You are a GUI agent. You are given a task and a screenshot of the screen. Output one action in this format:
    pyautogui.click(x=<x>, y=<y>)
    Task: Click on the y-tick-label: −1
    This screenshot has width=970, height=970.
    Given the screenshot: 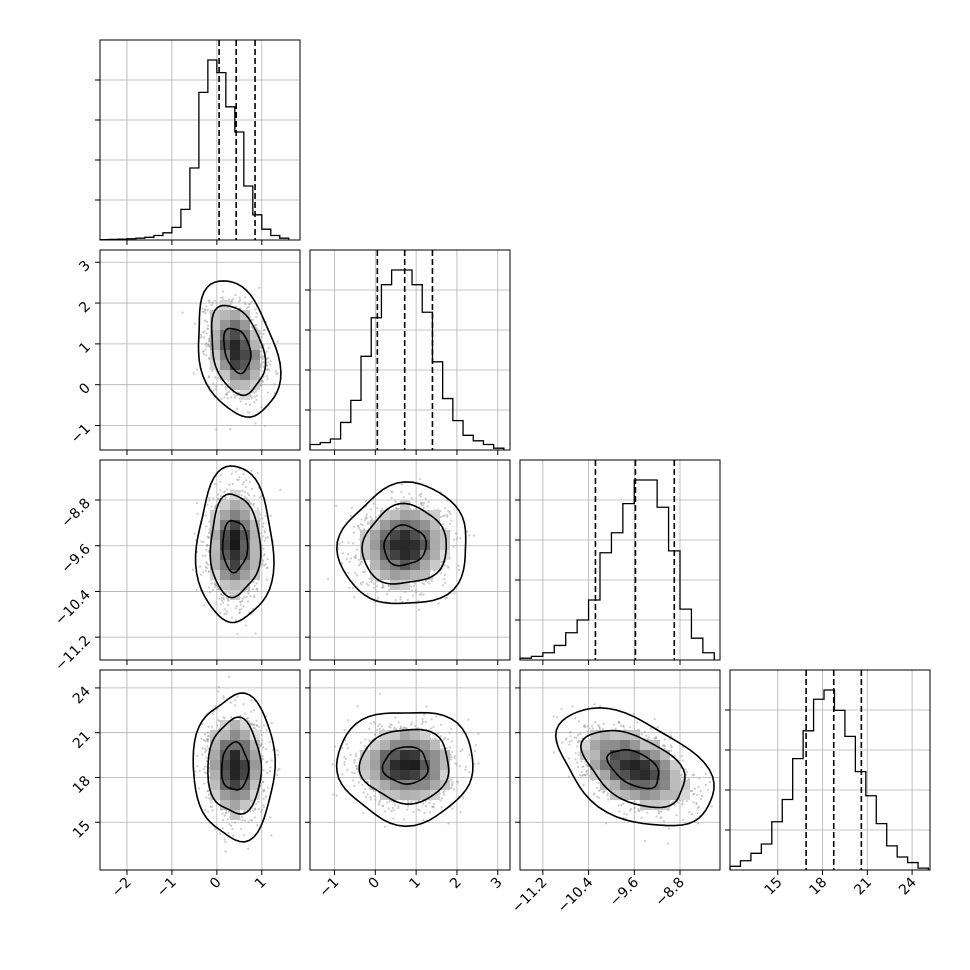 What is the action you would take?
    pyautogui.click(x=81, y=434)
    